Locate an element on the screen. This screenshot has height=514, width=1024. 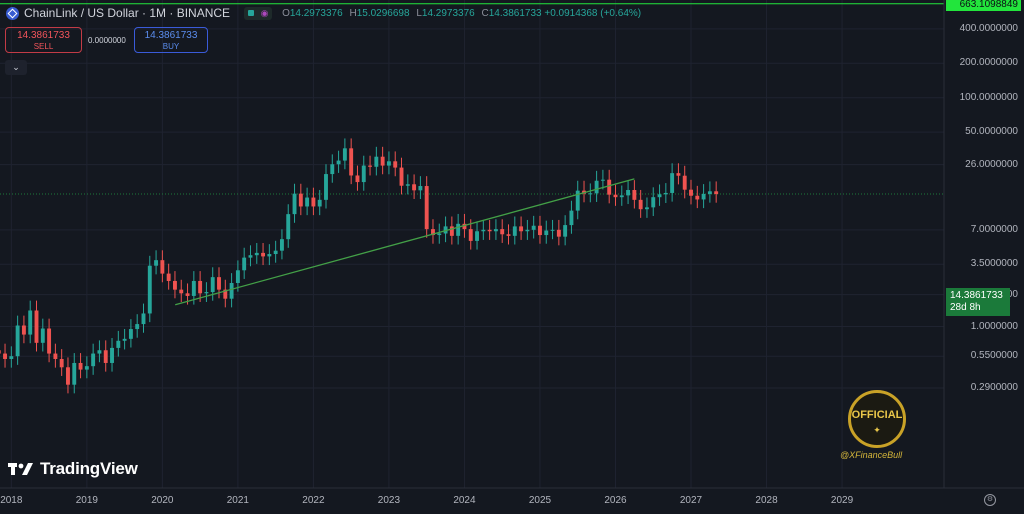
time-axis-label: 2021 is located at coordinates (238, 500).